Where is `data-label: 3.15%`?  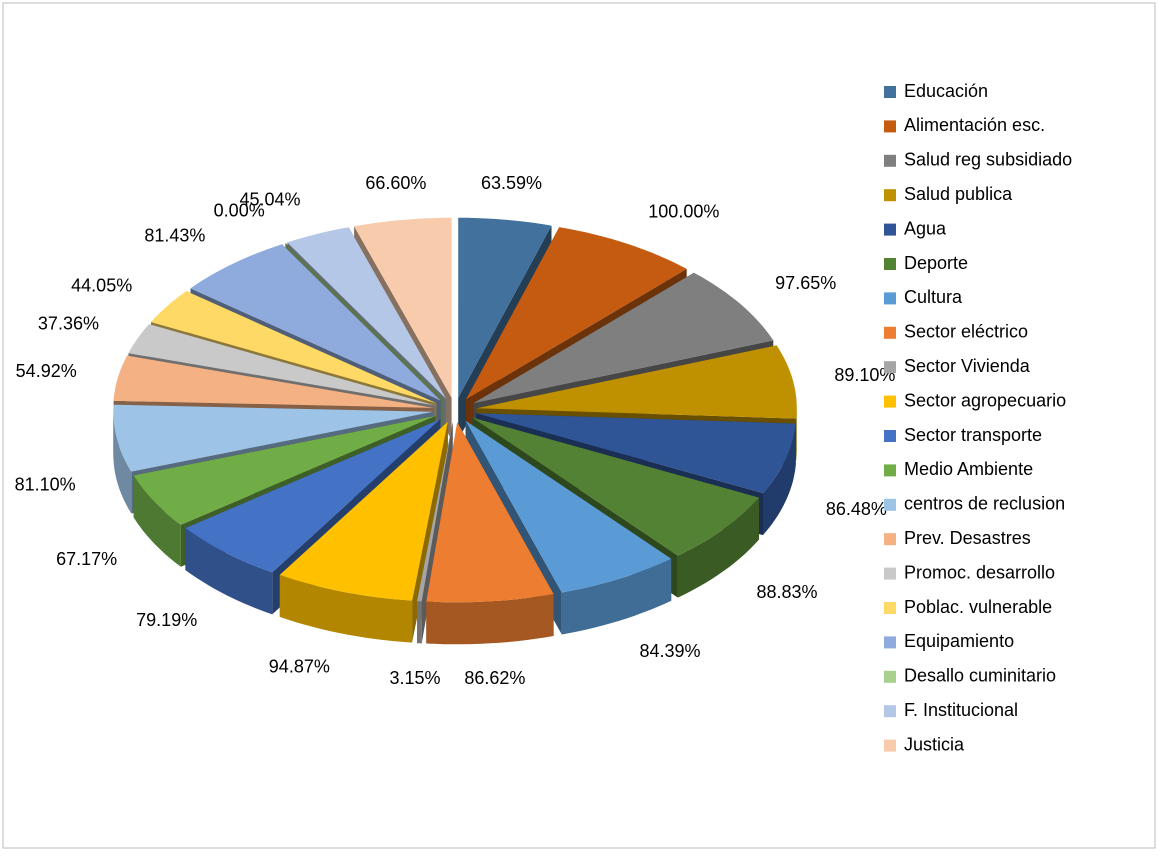
data-label: 3.15% is located at coordinates (414, 678).